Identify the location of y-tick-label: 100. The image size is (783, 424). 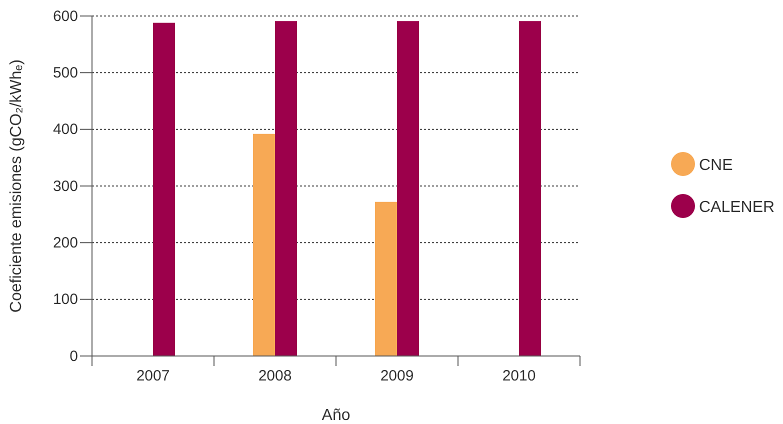
(65, 299).